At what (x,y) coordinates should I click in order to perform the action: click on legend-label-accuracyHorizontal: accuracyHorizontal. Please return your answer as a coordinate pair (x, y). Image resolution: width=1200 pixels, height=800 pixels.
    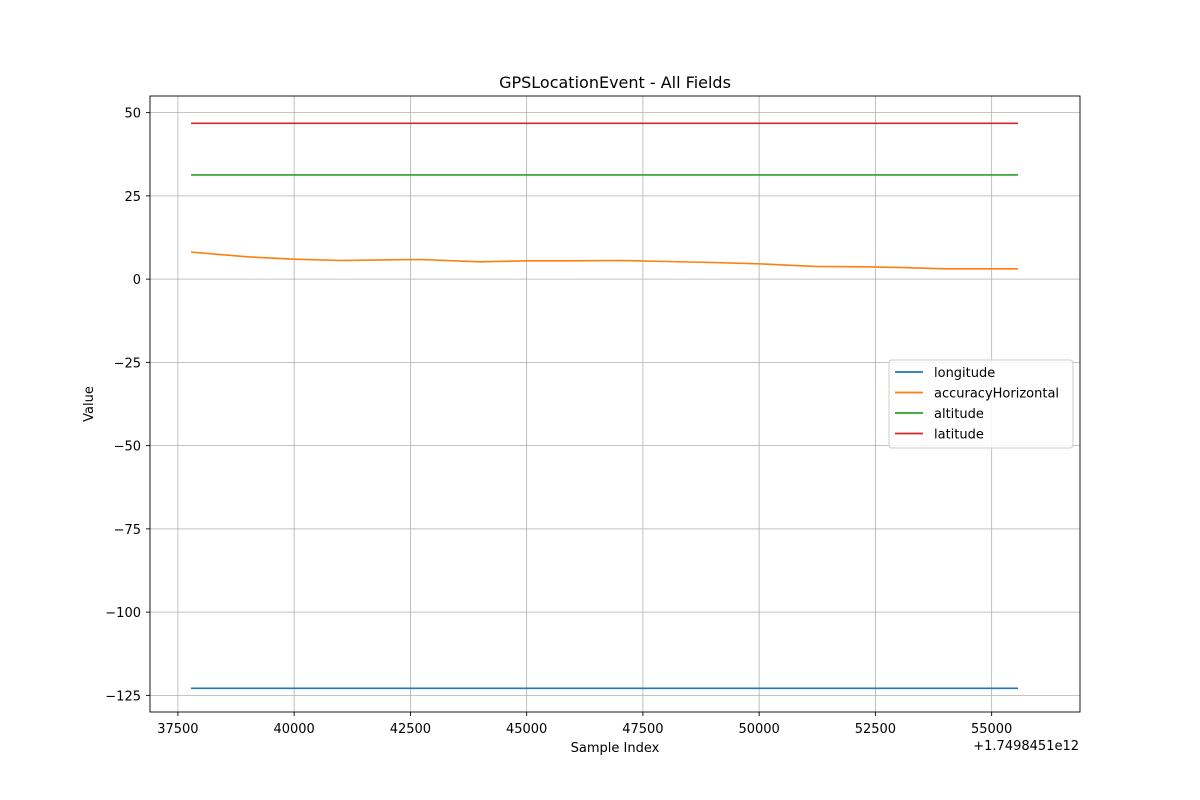
    Looking at the image, I should click on (996, 394).